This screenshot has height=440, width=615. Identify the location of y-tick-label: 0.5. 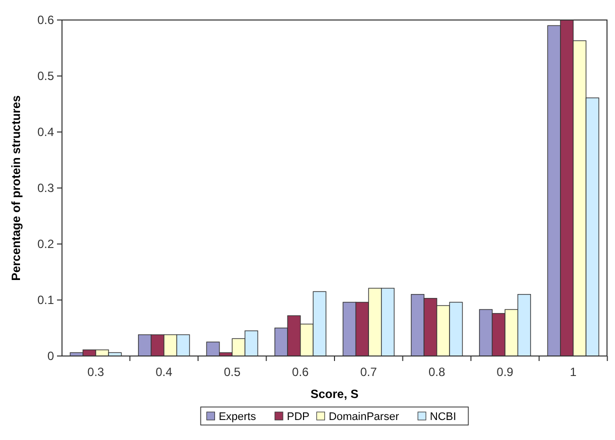
(45, 76).